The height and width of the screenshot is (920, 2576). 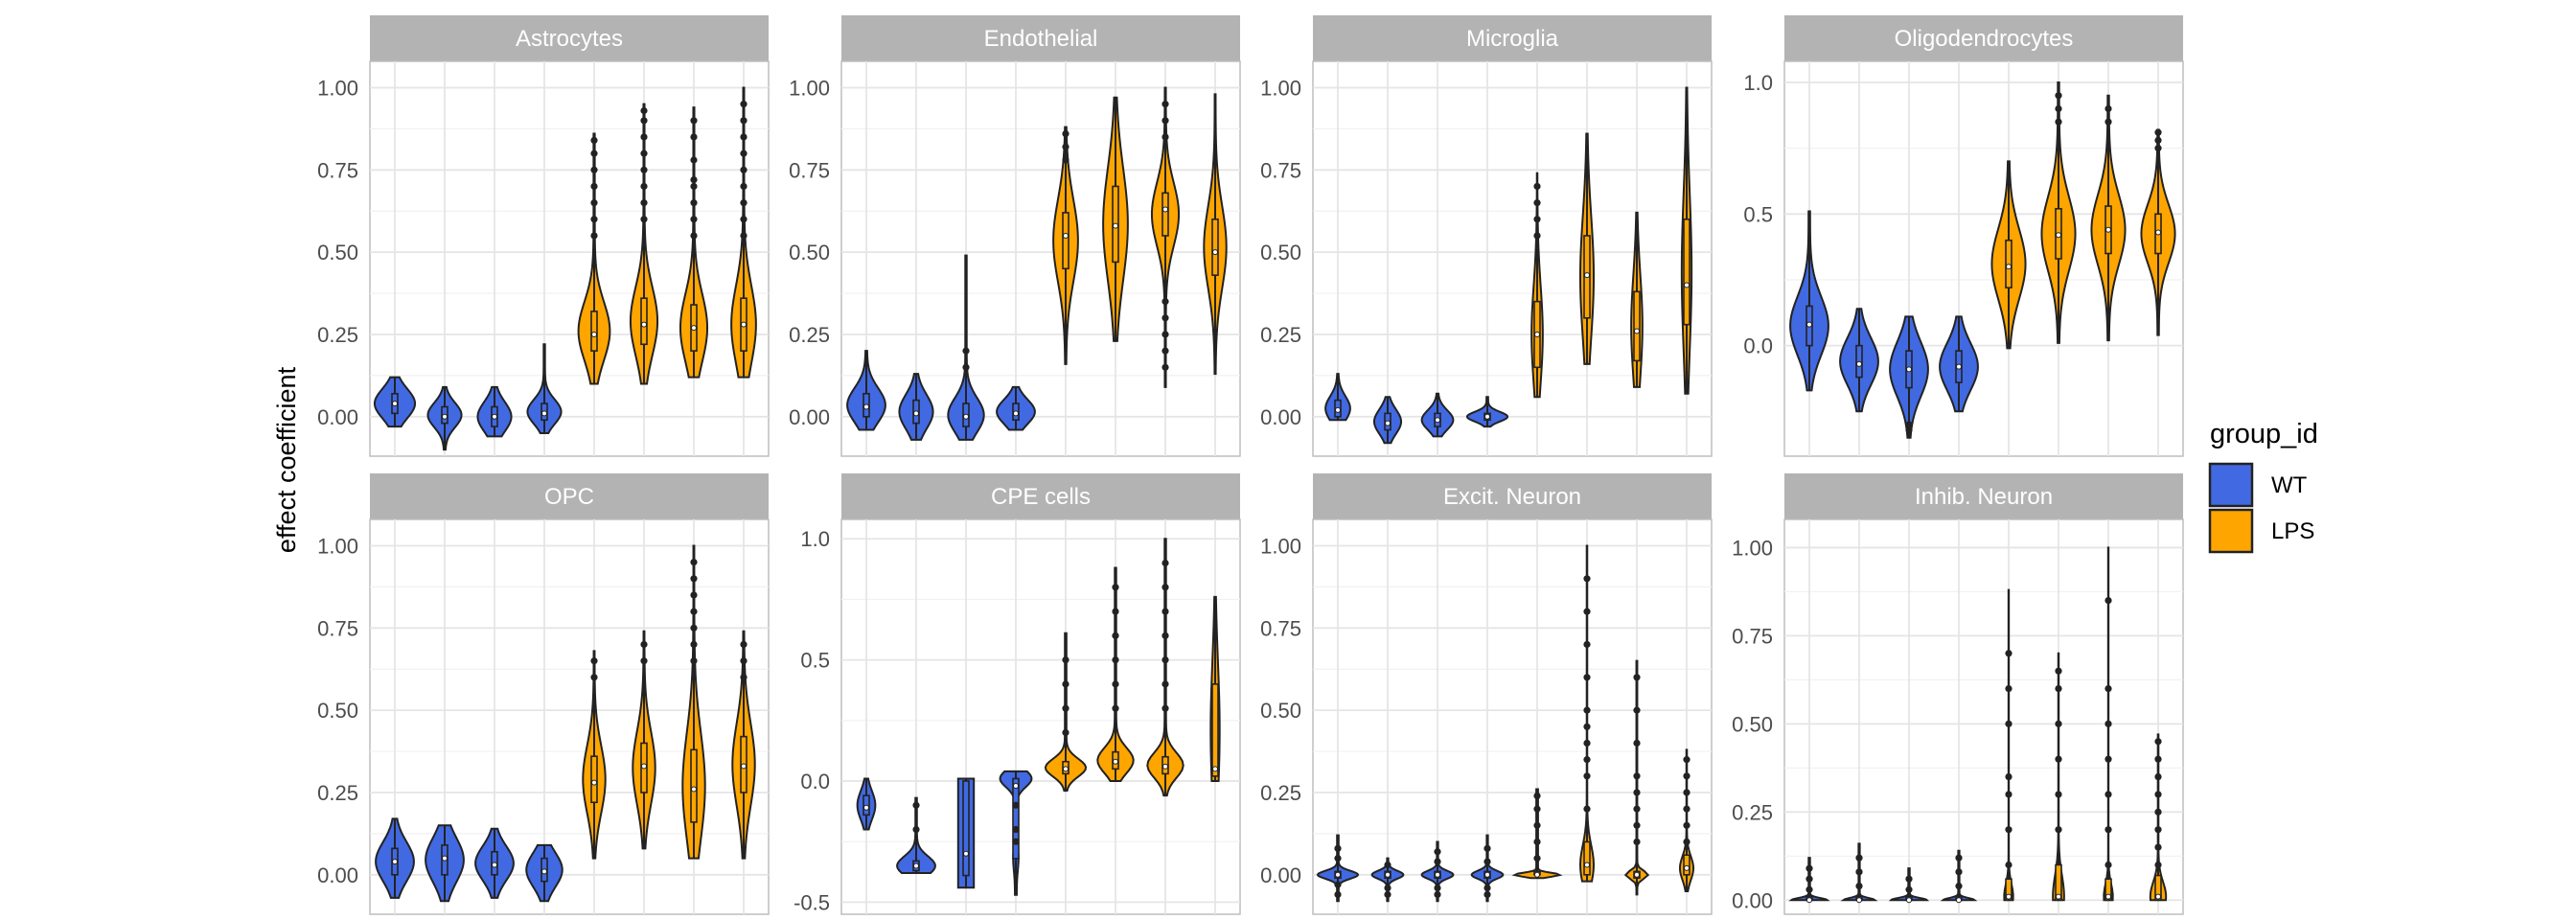 I want to click on legend-label-lps: LPS, so click(x=2292, y=531).